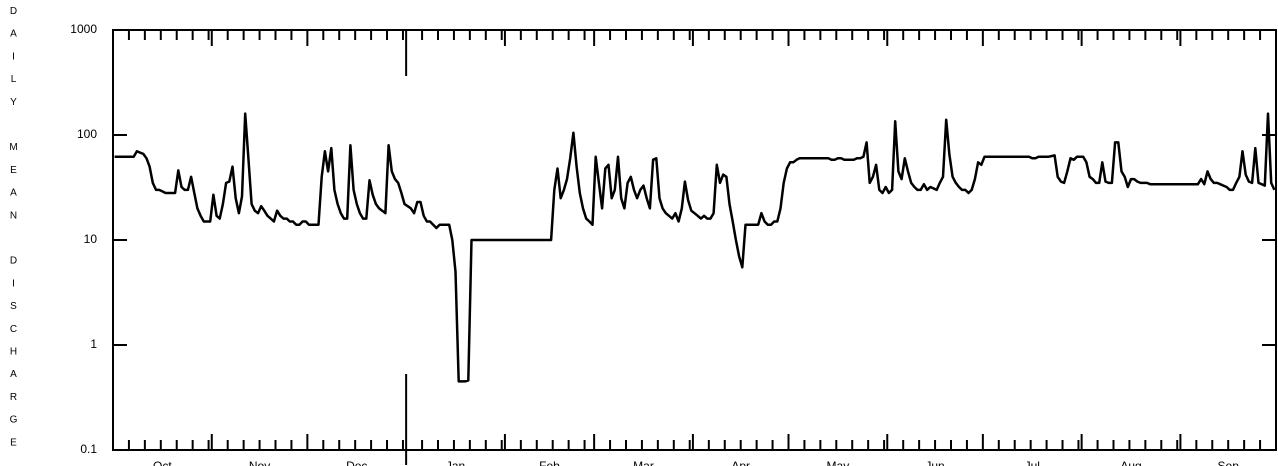  I want to click on x-tick-label: Oct, so click(162, 462).